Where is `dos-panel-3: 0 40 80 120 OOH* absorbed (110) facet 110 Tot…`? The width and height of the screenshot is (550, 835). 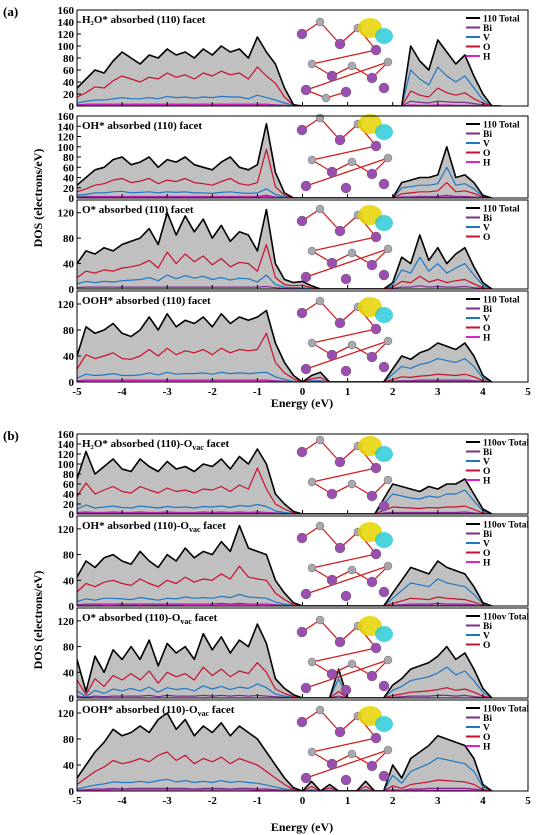 dos-panel-3: 0 40 80 120 OOH* absorbed (110) facet 110 Tot… is located at coordinates (293, 339).